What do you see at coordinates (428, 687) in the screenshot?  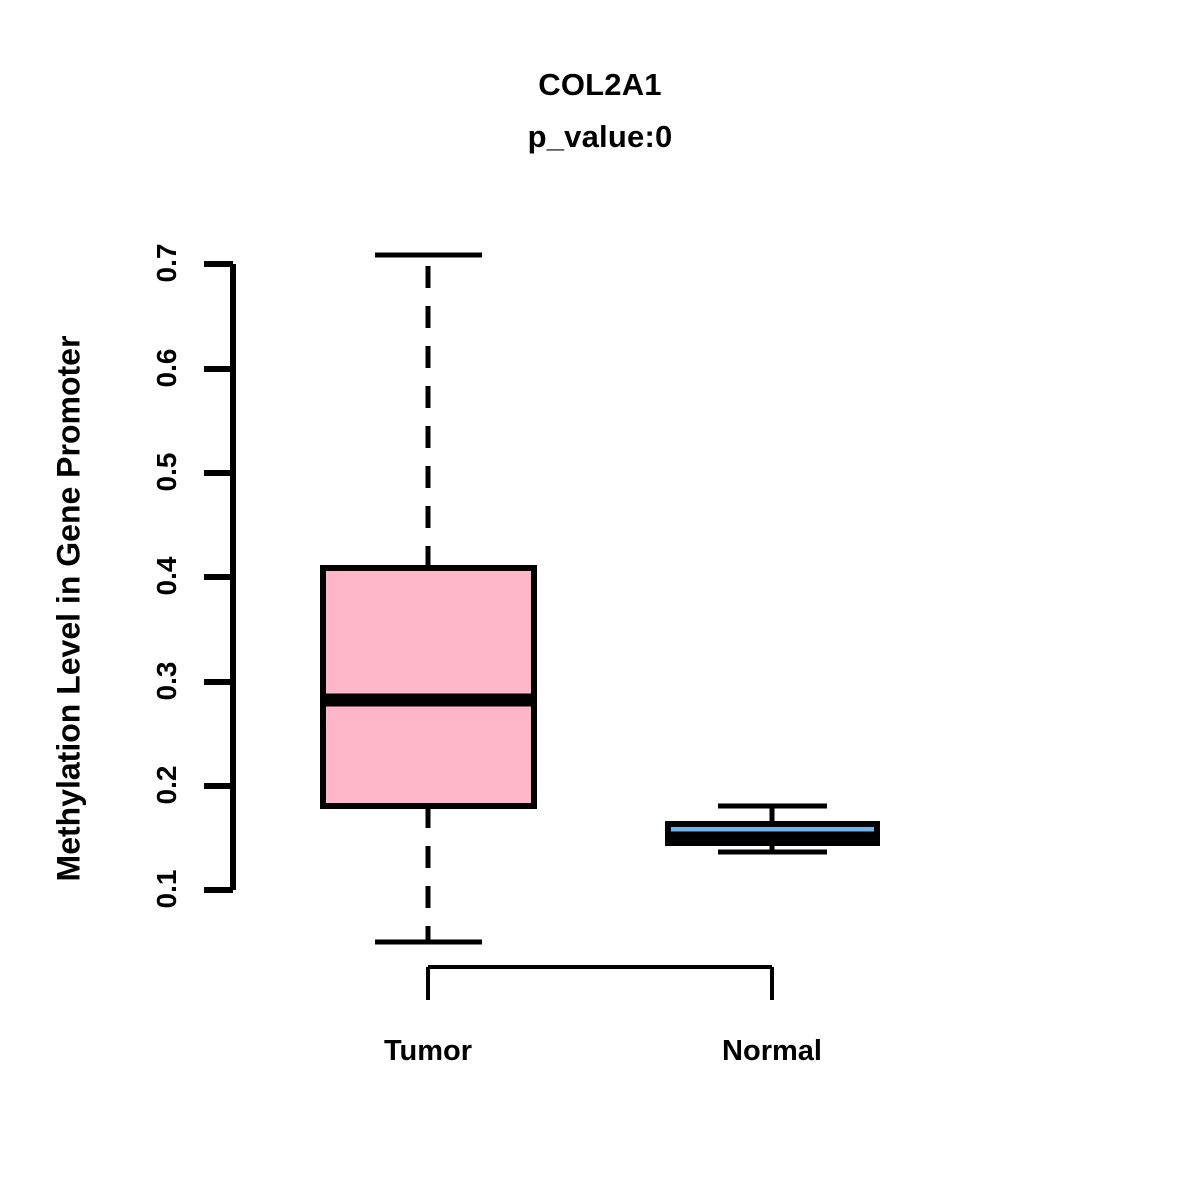 I see `tumor-box-rect` at bounding box center [428, 687].